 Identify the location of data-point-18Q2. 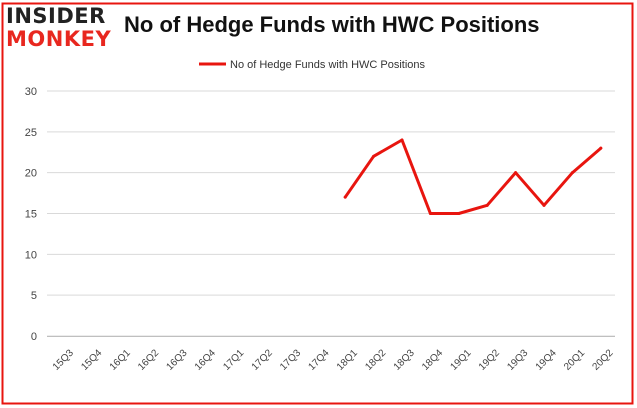
(374, 156).